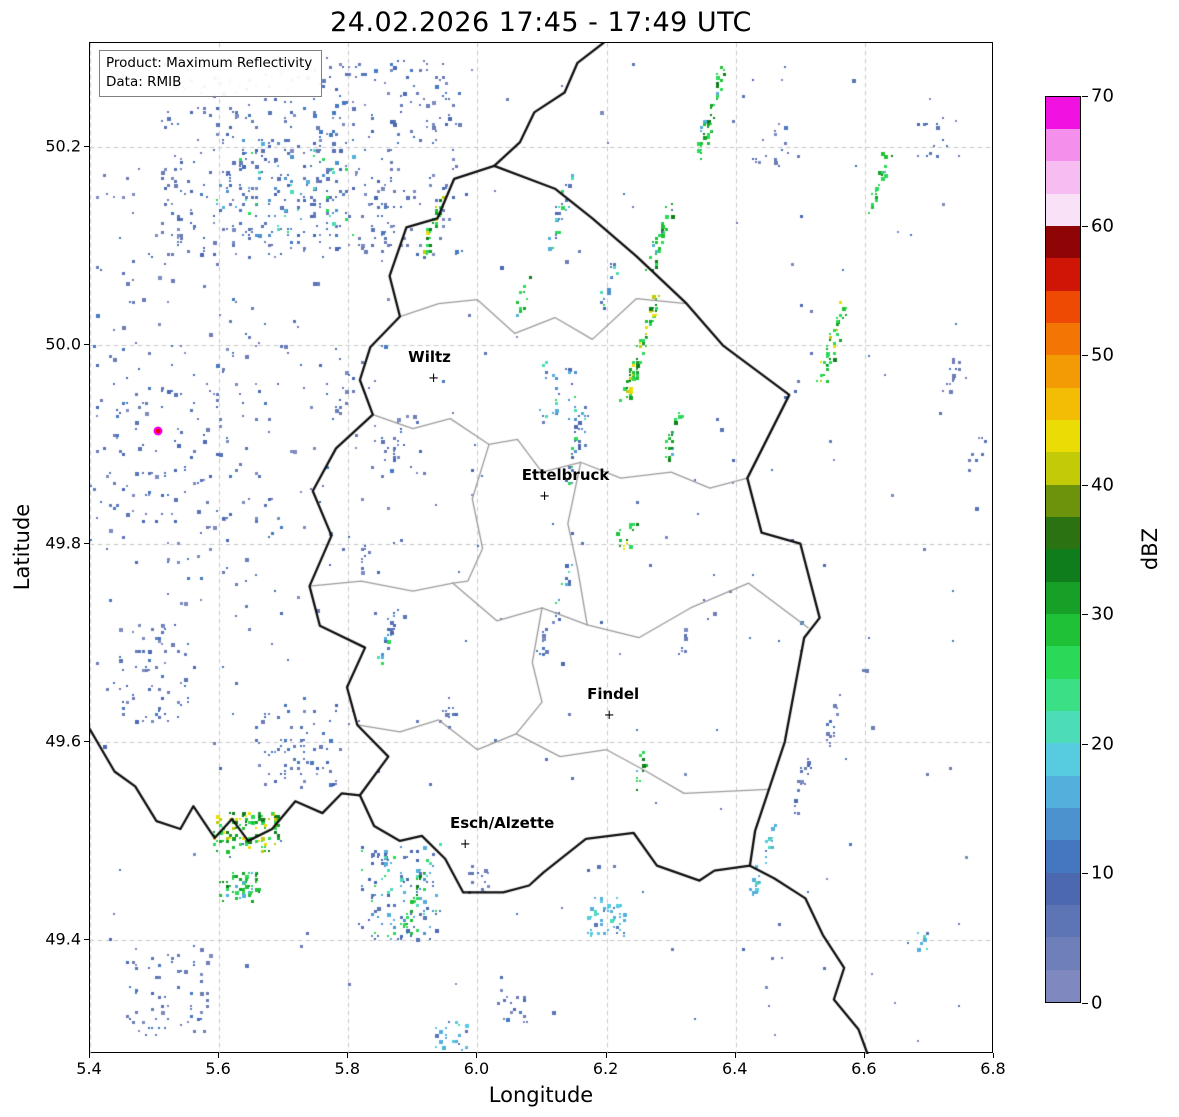 The width and height of the screenshot is (1179, 1117). Describe the element at coordinates (63, 543) in the screenshot. I see `y-tick-label: 49.8` at that location.